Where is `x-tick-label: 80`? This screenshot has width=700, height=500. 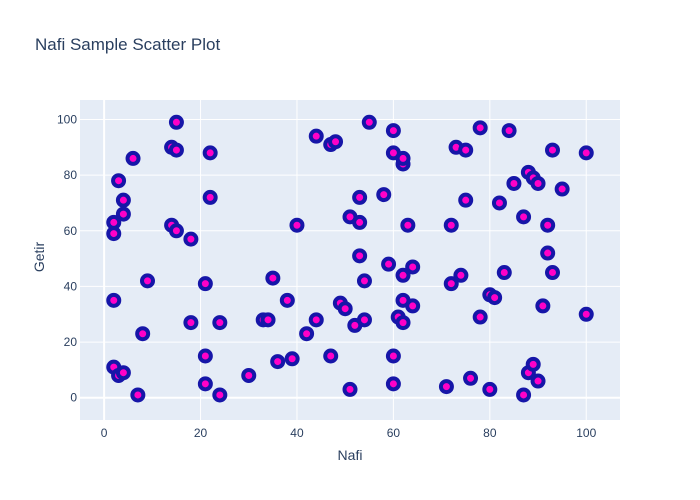 x-tick-label: 80 is located at coordinates (490, 433).